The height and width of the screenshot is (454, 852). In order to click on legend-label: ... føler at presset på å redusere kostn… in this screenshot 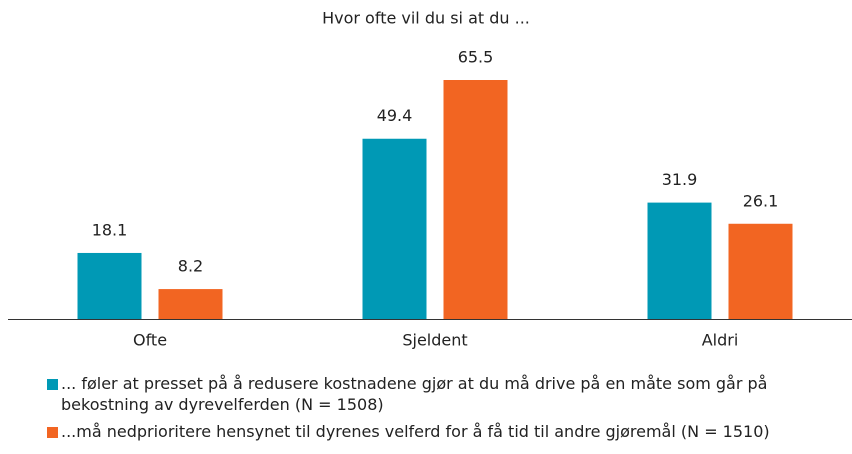, I will do `click(414, 394)`.